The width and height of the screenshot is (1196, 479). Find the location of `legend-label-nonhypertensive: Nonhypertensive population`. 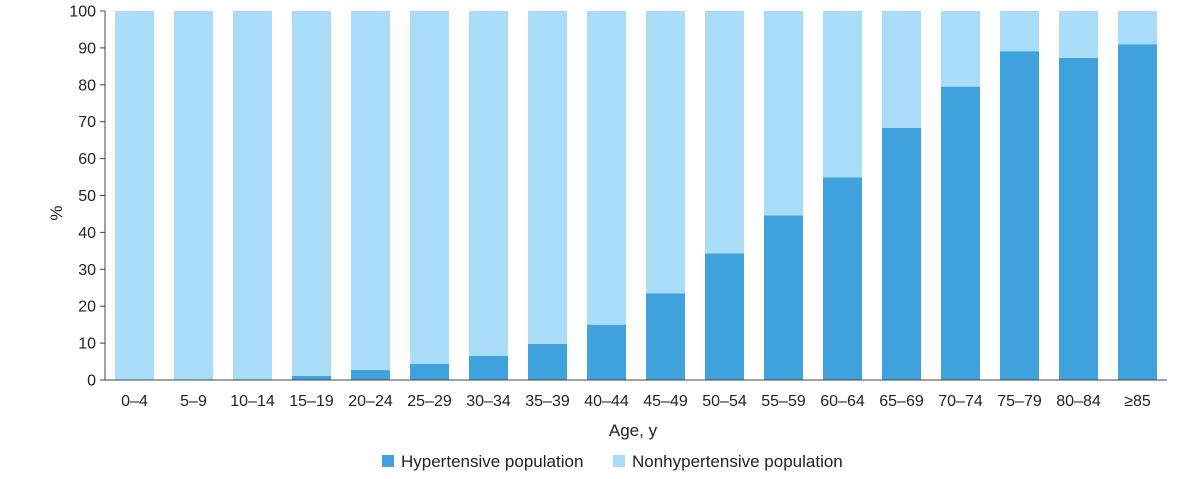

legend-label-nonhypertensive: Nonhypertensive population is located at coordinates (737, 461).